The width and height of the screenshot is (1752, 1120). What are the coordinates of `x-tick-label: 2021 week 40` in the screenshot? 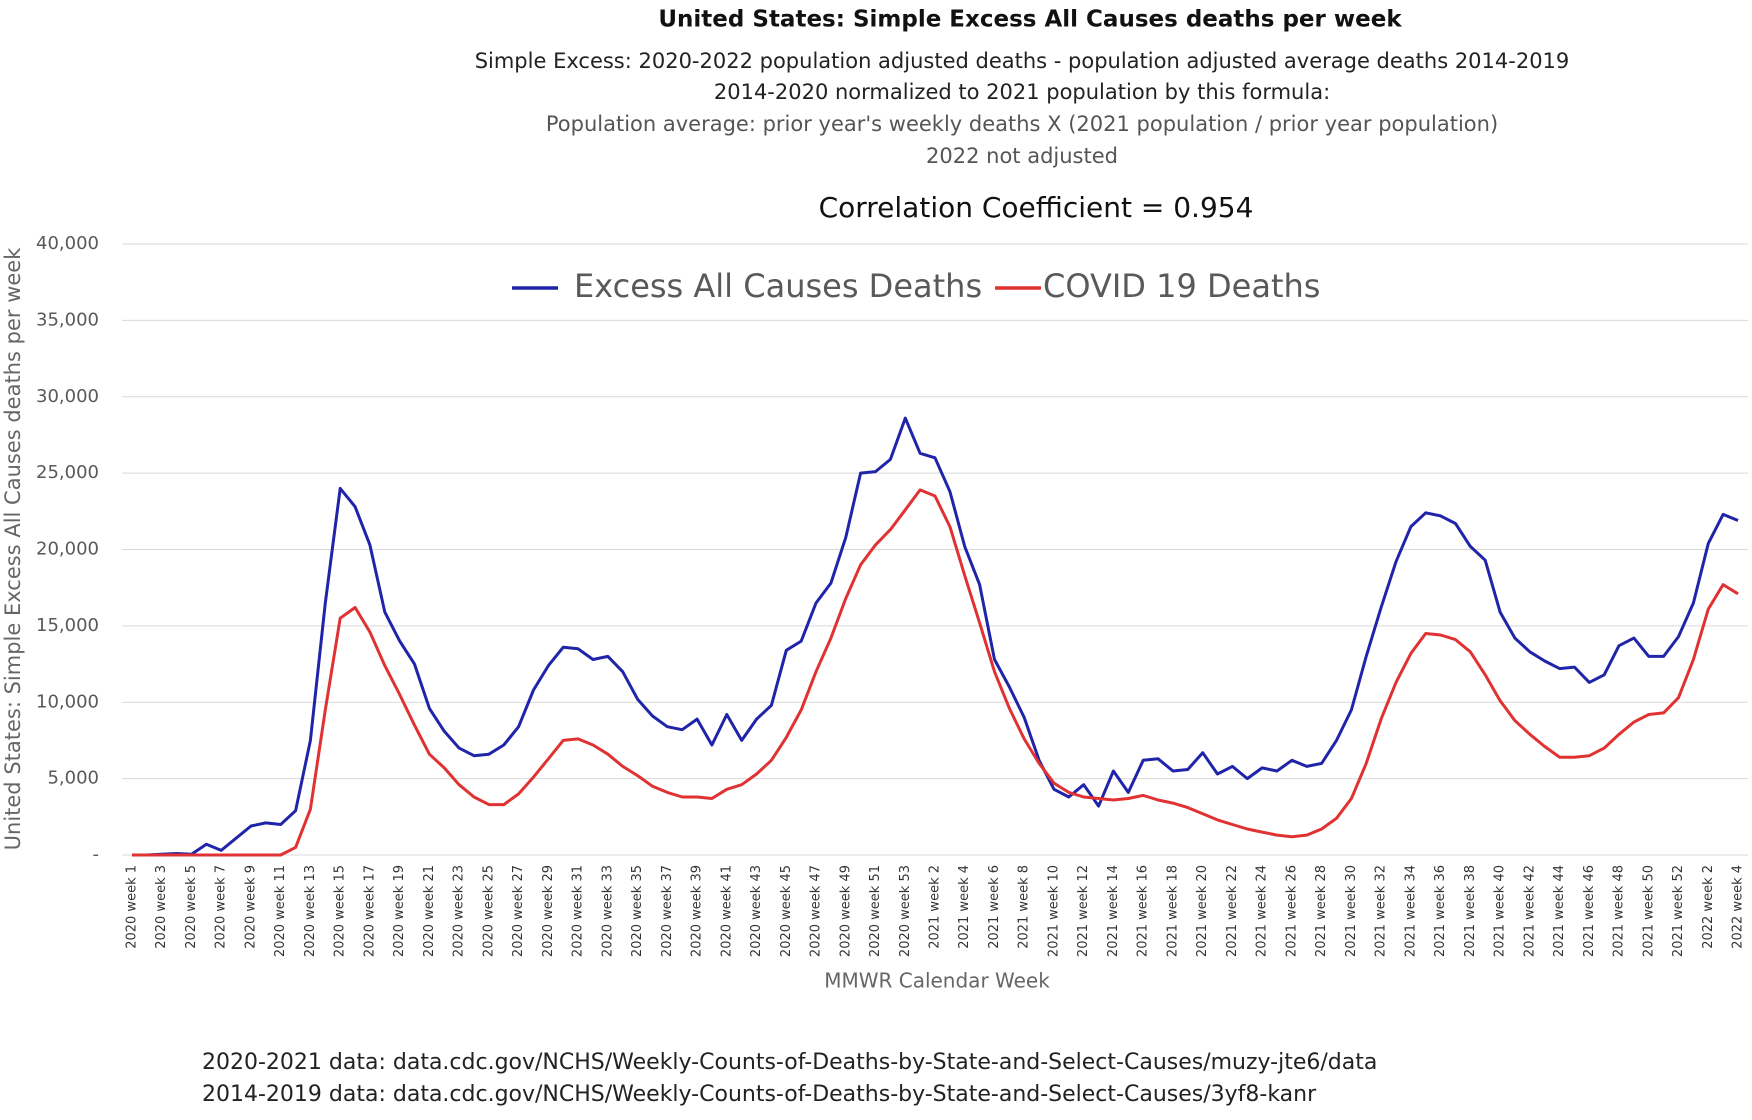 It's located at (1500, 911).